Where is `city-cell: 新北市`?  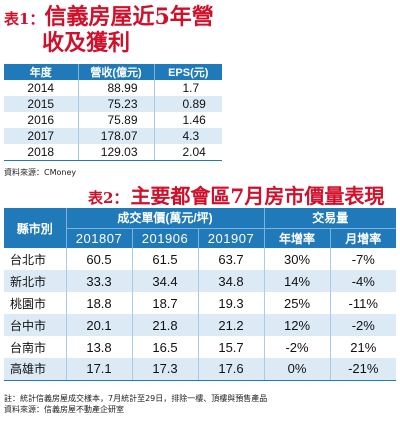 city-cell: 新北市 is located at coordinates (35, 281).